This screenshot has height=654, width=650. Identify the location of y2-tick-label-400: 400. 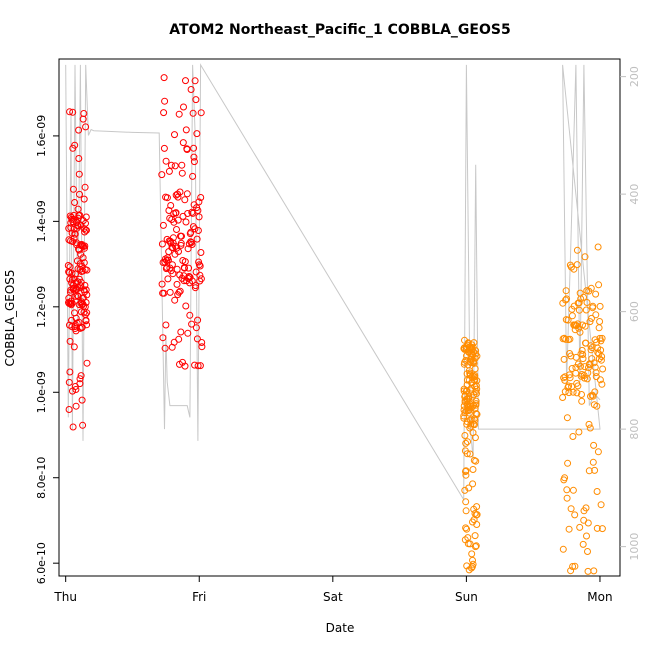
(634, 194).